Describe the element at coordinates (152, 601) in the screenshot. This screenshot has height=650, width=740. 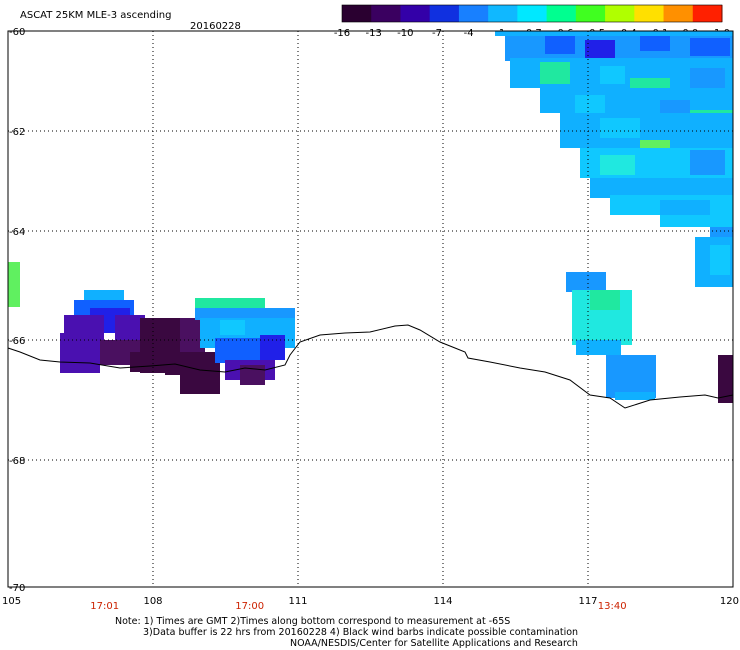
I see `longitude-tick-label: 108` at that location.